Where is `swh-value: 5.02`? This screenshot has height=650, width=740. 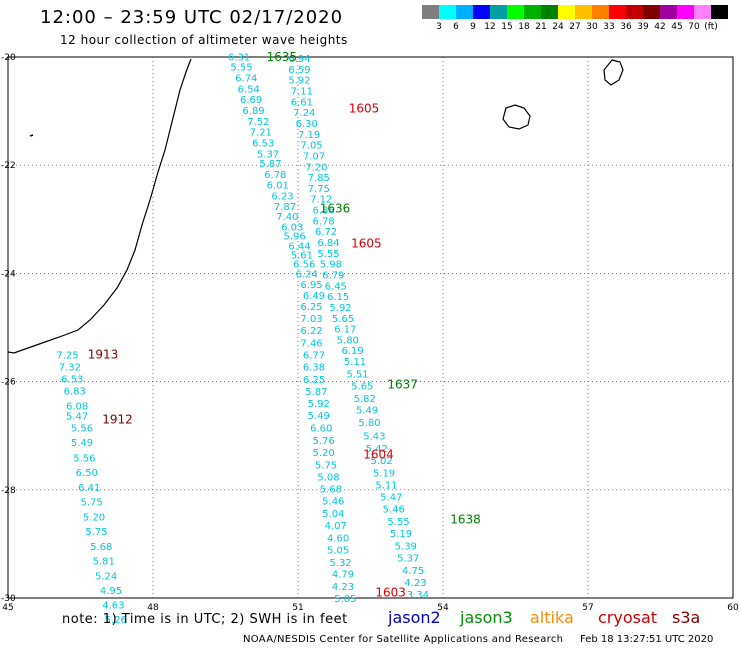 swh-value: 5.02 is located at coordinates (382, 461).